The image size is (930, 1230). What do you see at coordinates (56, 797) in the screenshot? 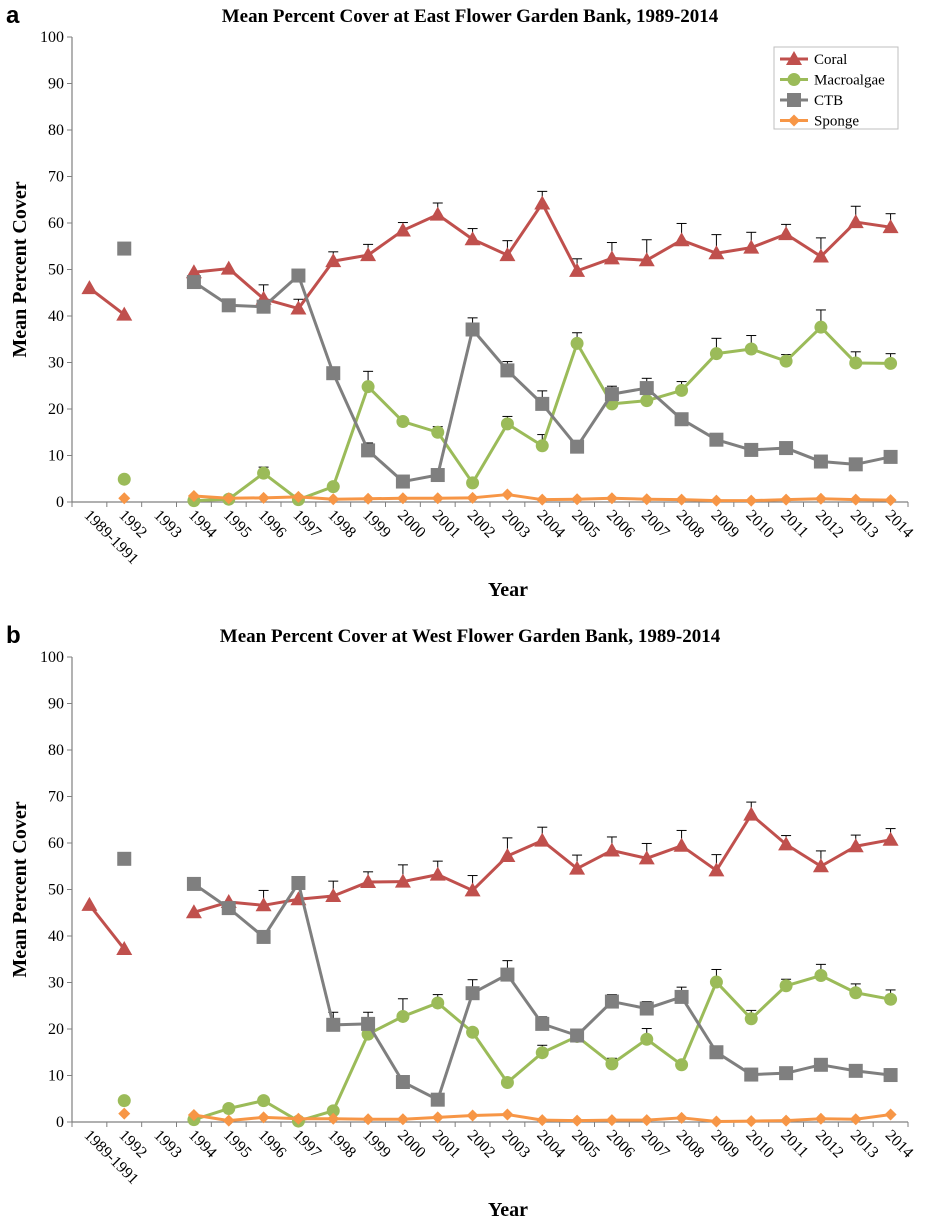
I see `y-tick-label: 70` at bounding box center [56, 797].